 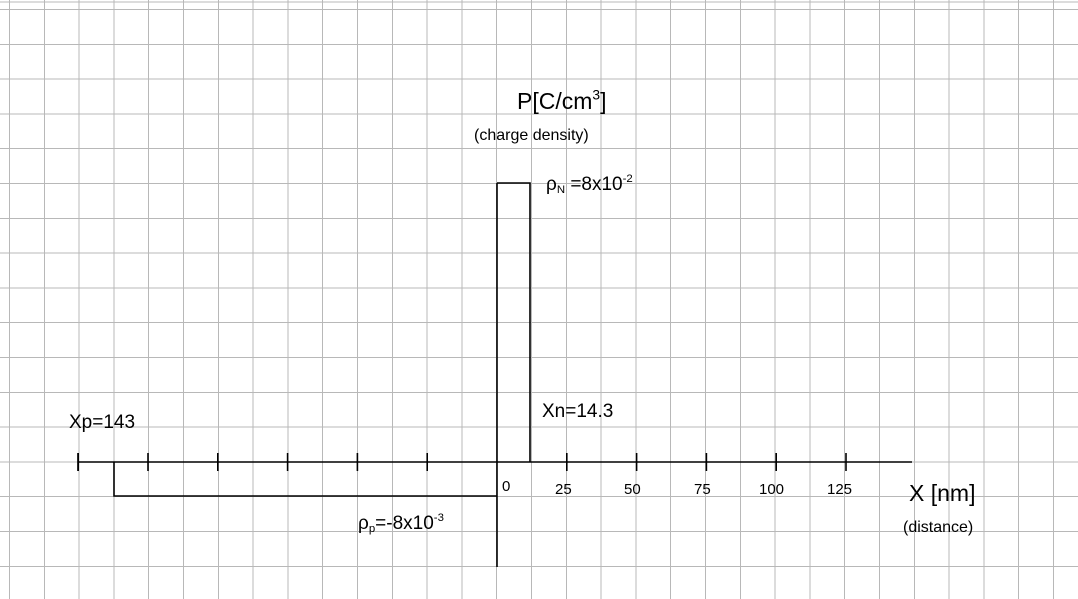 I want to click on y-axis-title-main: P[C/cm, so click(x=555, y=101).